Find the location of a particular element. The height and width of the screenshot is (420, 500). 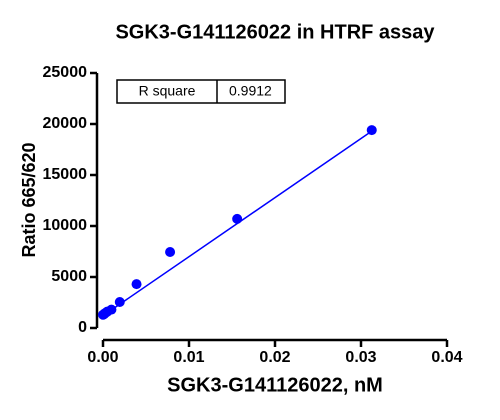

chart-title: SGK3-G141126022 in HTRF assay is located at coordinates (275, 32).